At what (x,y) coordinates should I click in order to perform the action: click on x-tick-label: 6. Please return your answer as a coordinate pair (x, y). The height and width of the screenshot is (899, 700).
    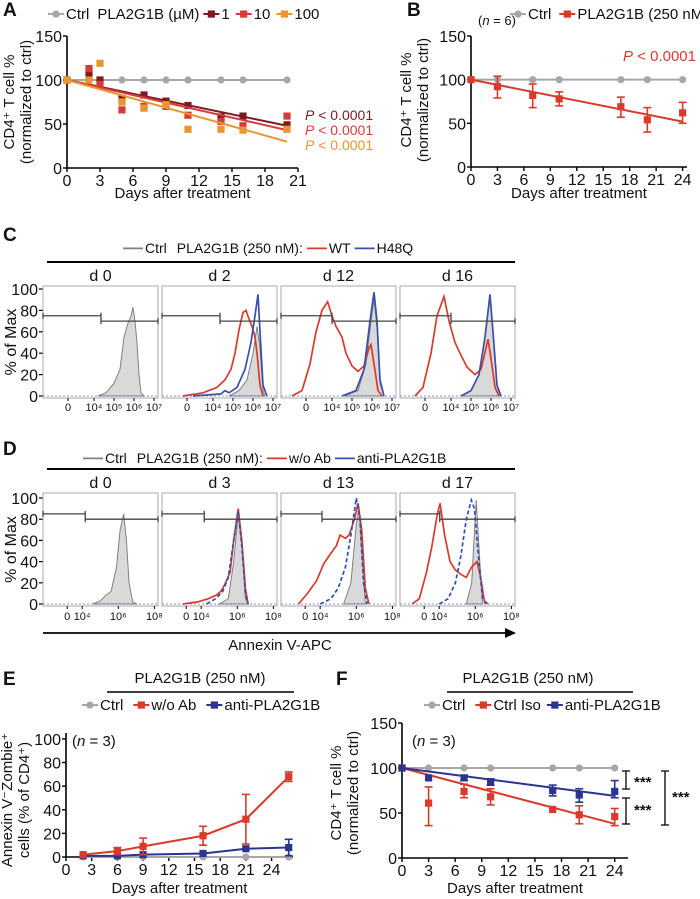
    Looking at the image, I should click on (455, 871).